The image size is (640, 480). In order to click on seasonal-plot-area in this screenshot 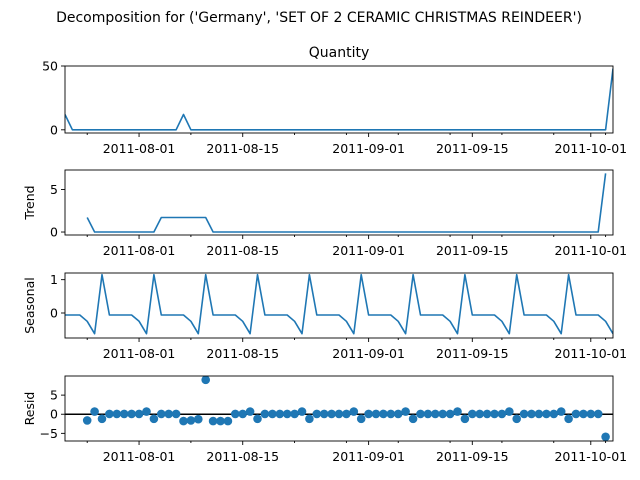, I will do `click(339, 304)`.